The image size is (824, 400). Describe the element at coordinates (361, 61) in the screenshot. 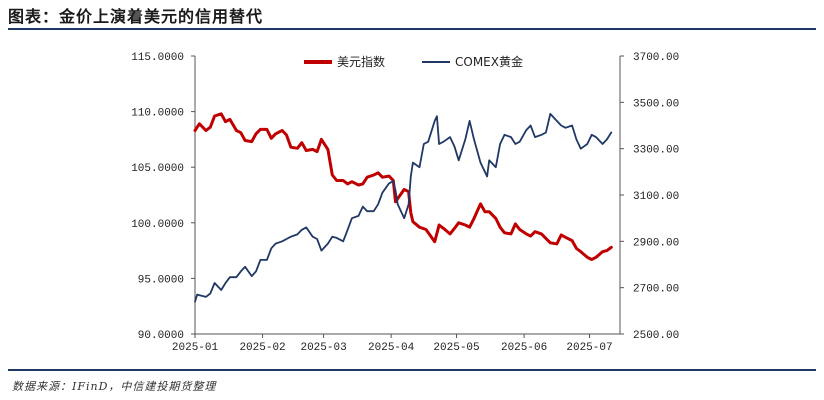

I see `legend-label-dxy: 美元指数` at that location.